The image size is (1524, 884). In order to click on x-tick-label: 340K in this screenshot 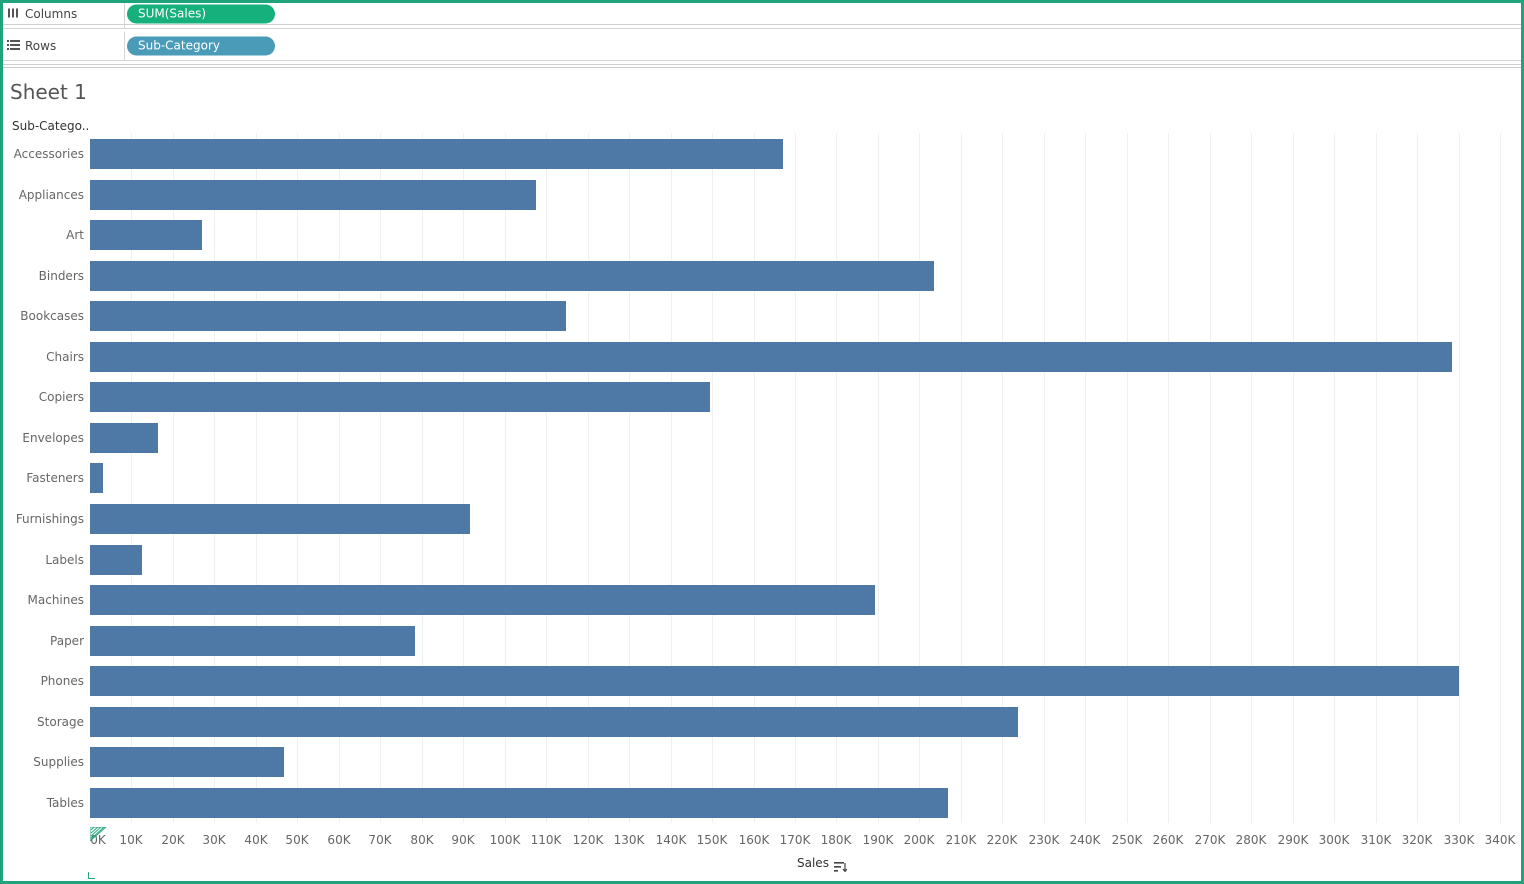, I will do `click(1500, 840)`.